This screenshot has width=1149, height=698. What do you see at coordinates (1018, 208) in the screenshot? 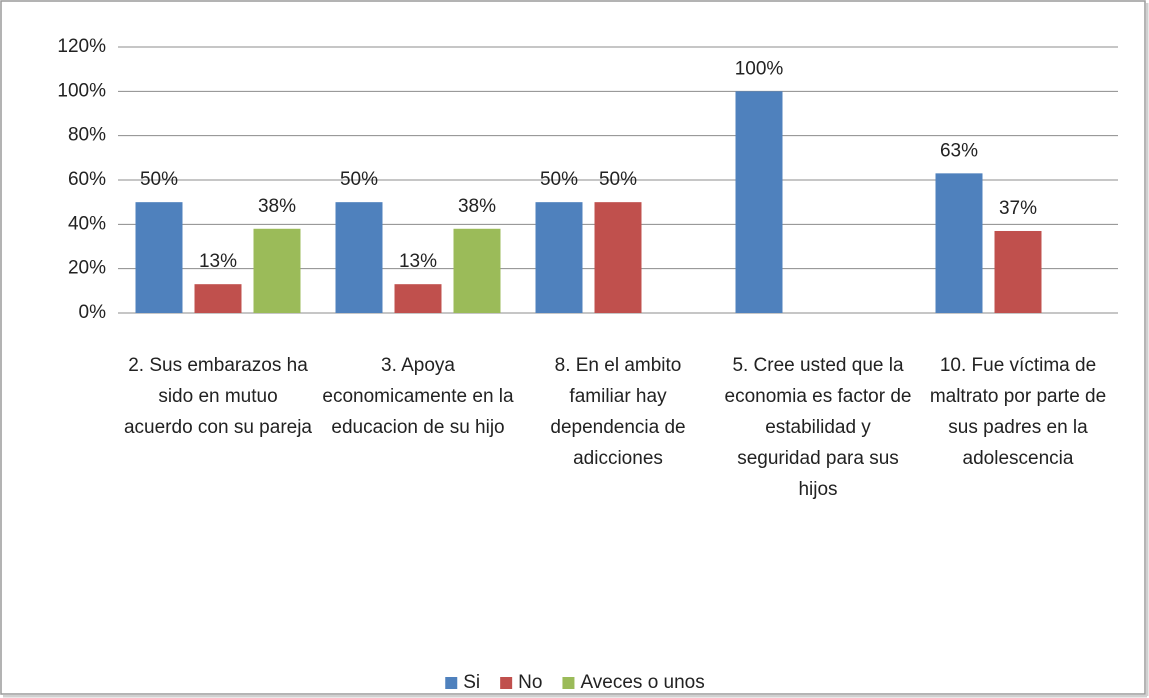
I see `data-label: 37%` at bounding box center [1018, 208].